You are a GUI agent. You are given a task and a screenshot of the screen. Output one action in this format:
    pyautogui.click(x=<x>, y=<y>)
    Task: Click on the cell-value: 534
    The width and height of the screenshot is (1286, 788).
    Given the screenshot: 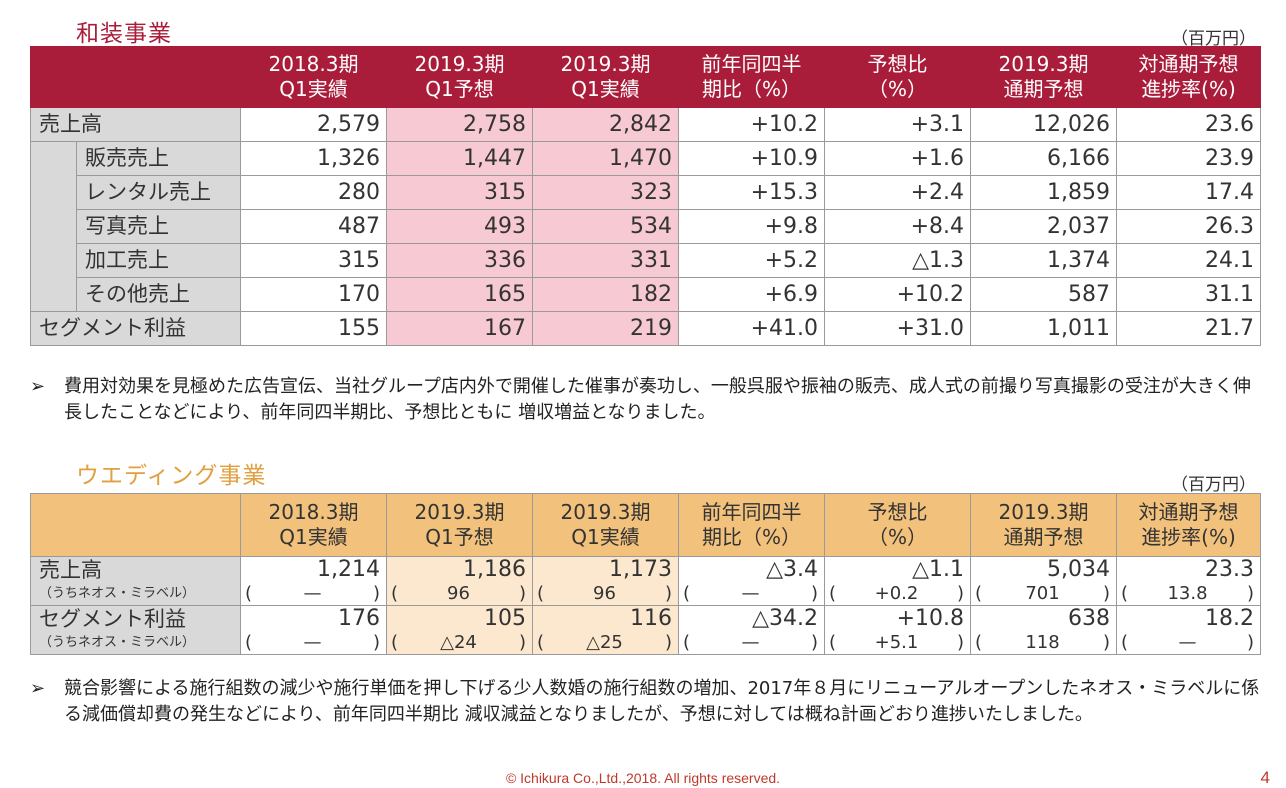 What is the action you would take?
    pyautogui.click(x=605, y=226)
    